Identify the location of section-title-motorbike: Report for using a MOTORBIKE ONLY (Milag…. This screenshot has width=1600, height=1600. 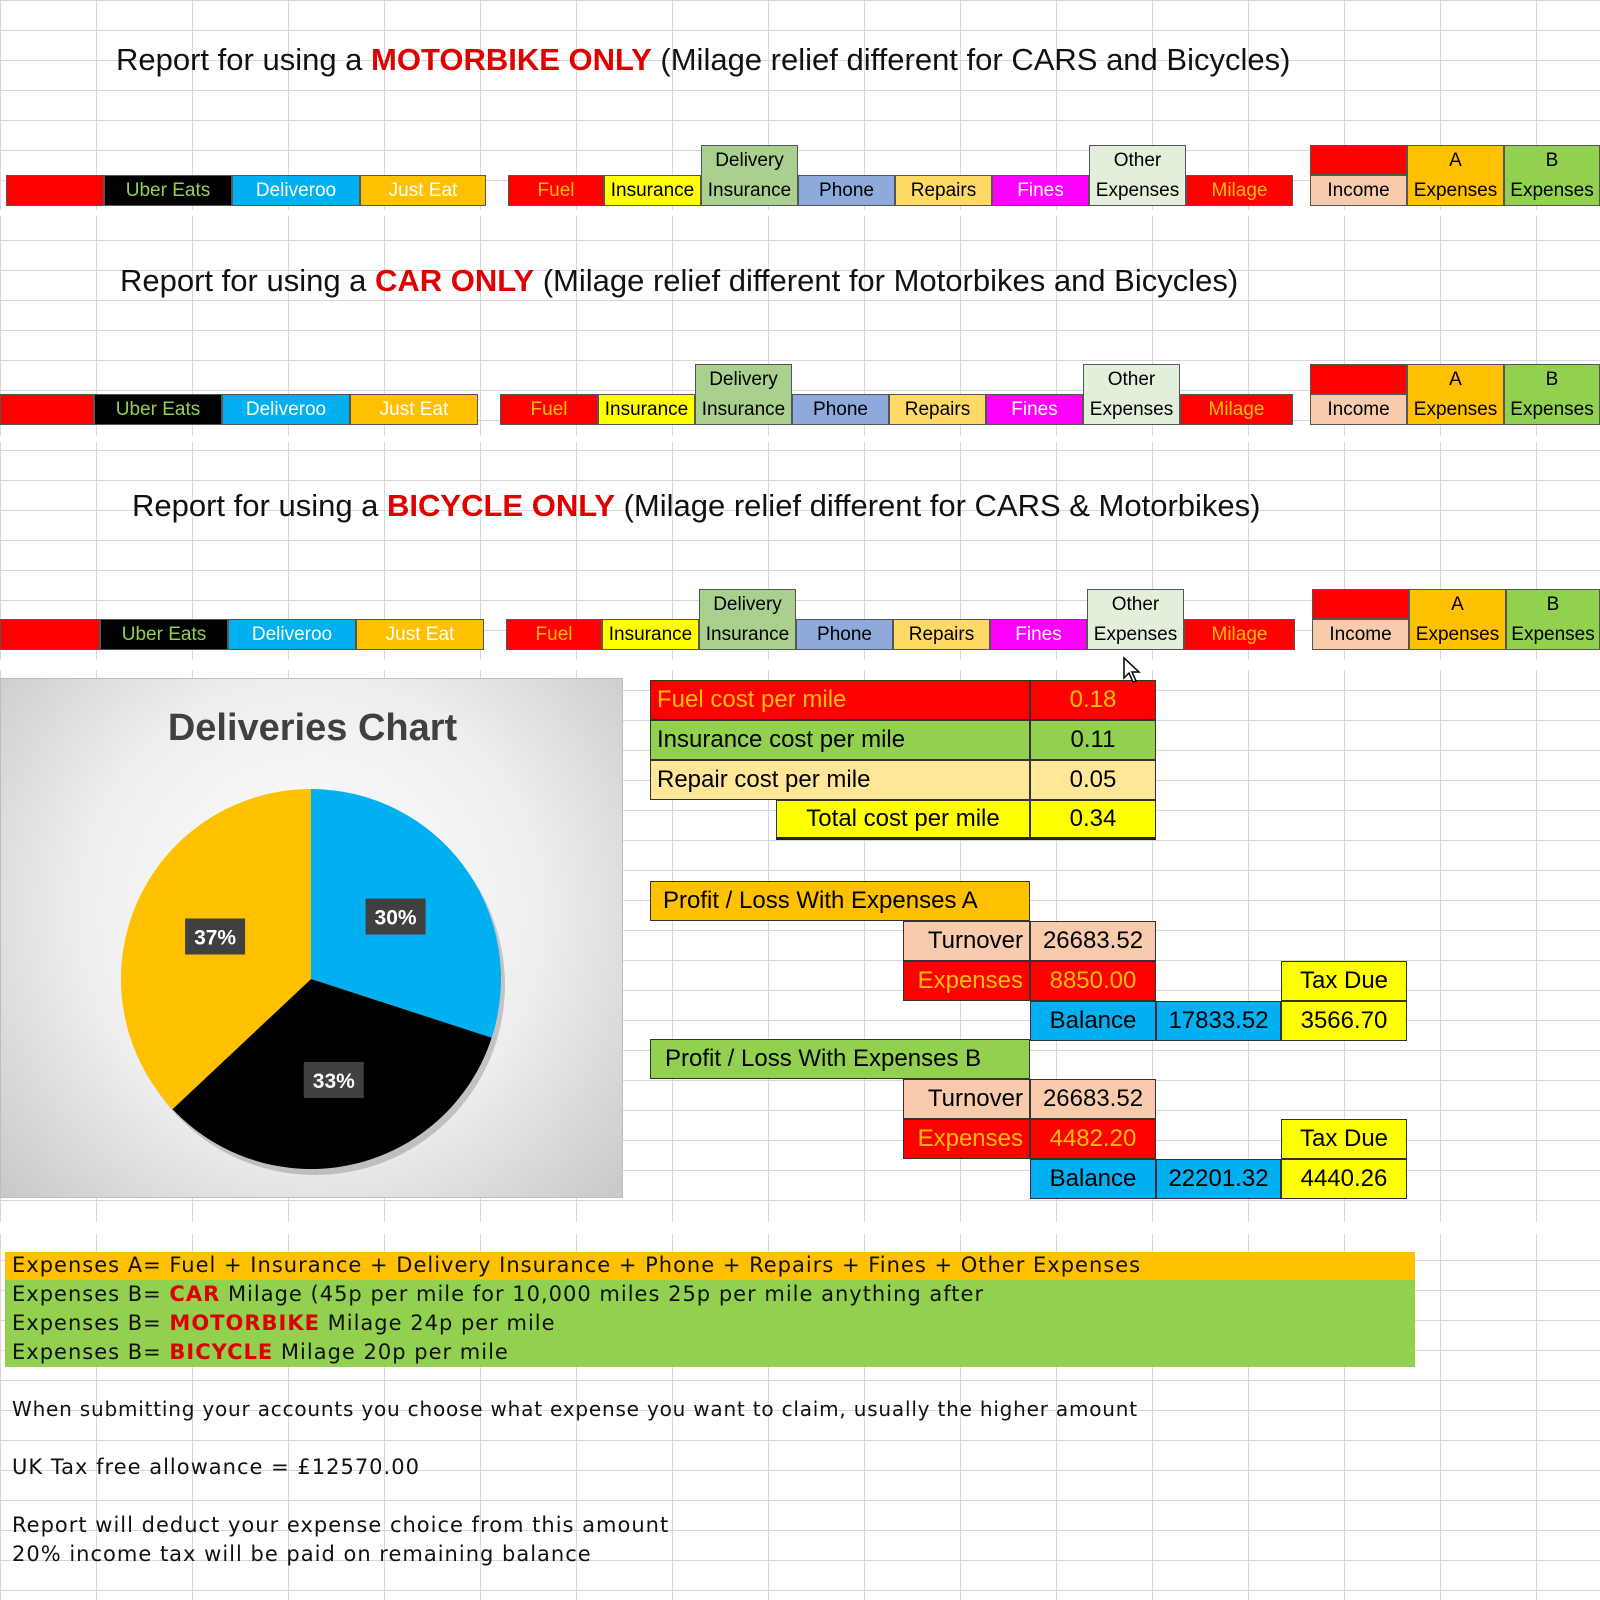
(703, 59).